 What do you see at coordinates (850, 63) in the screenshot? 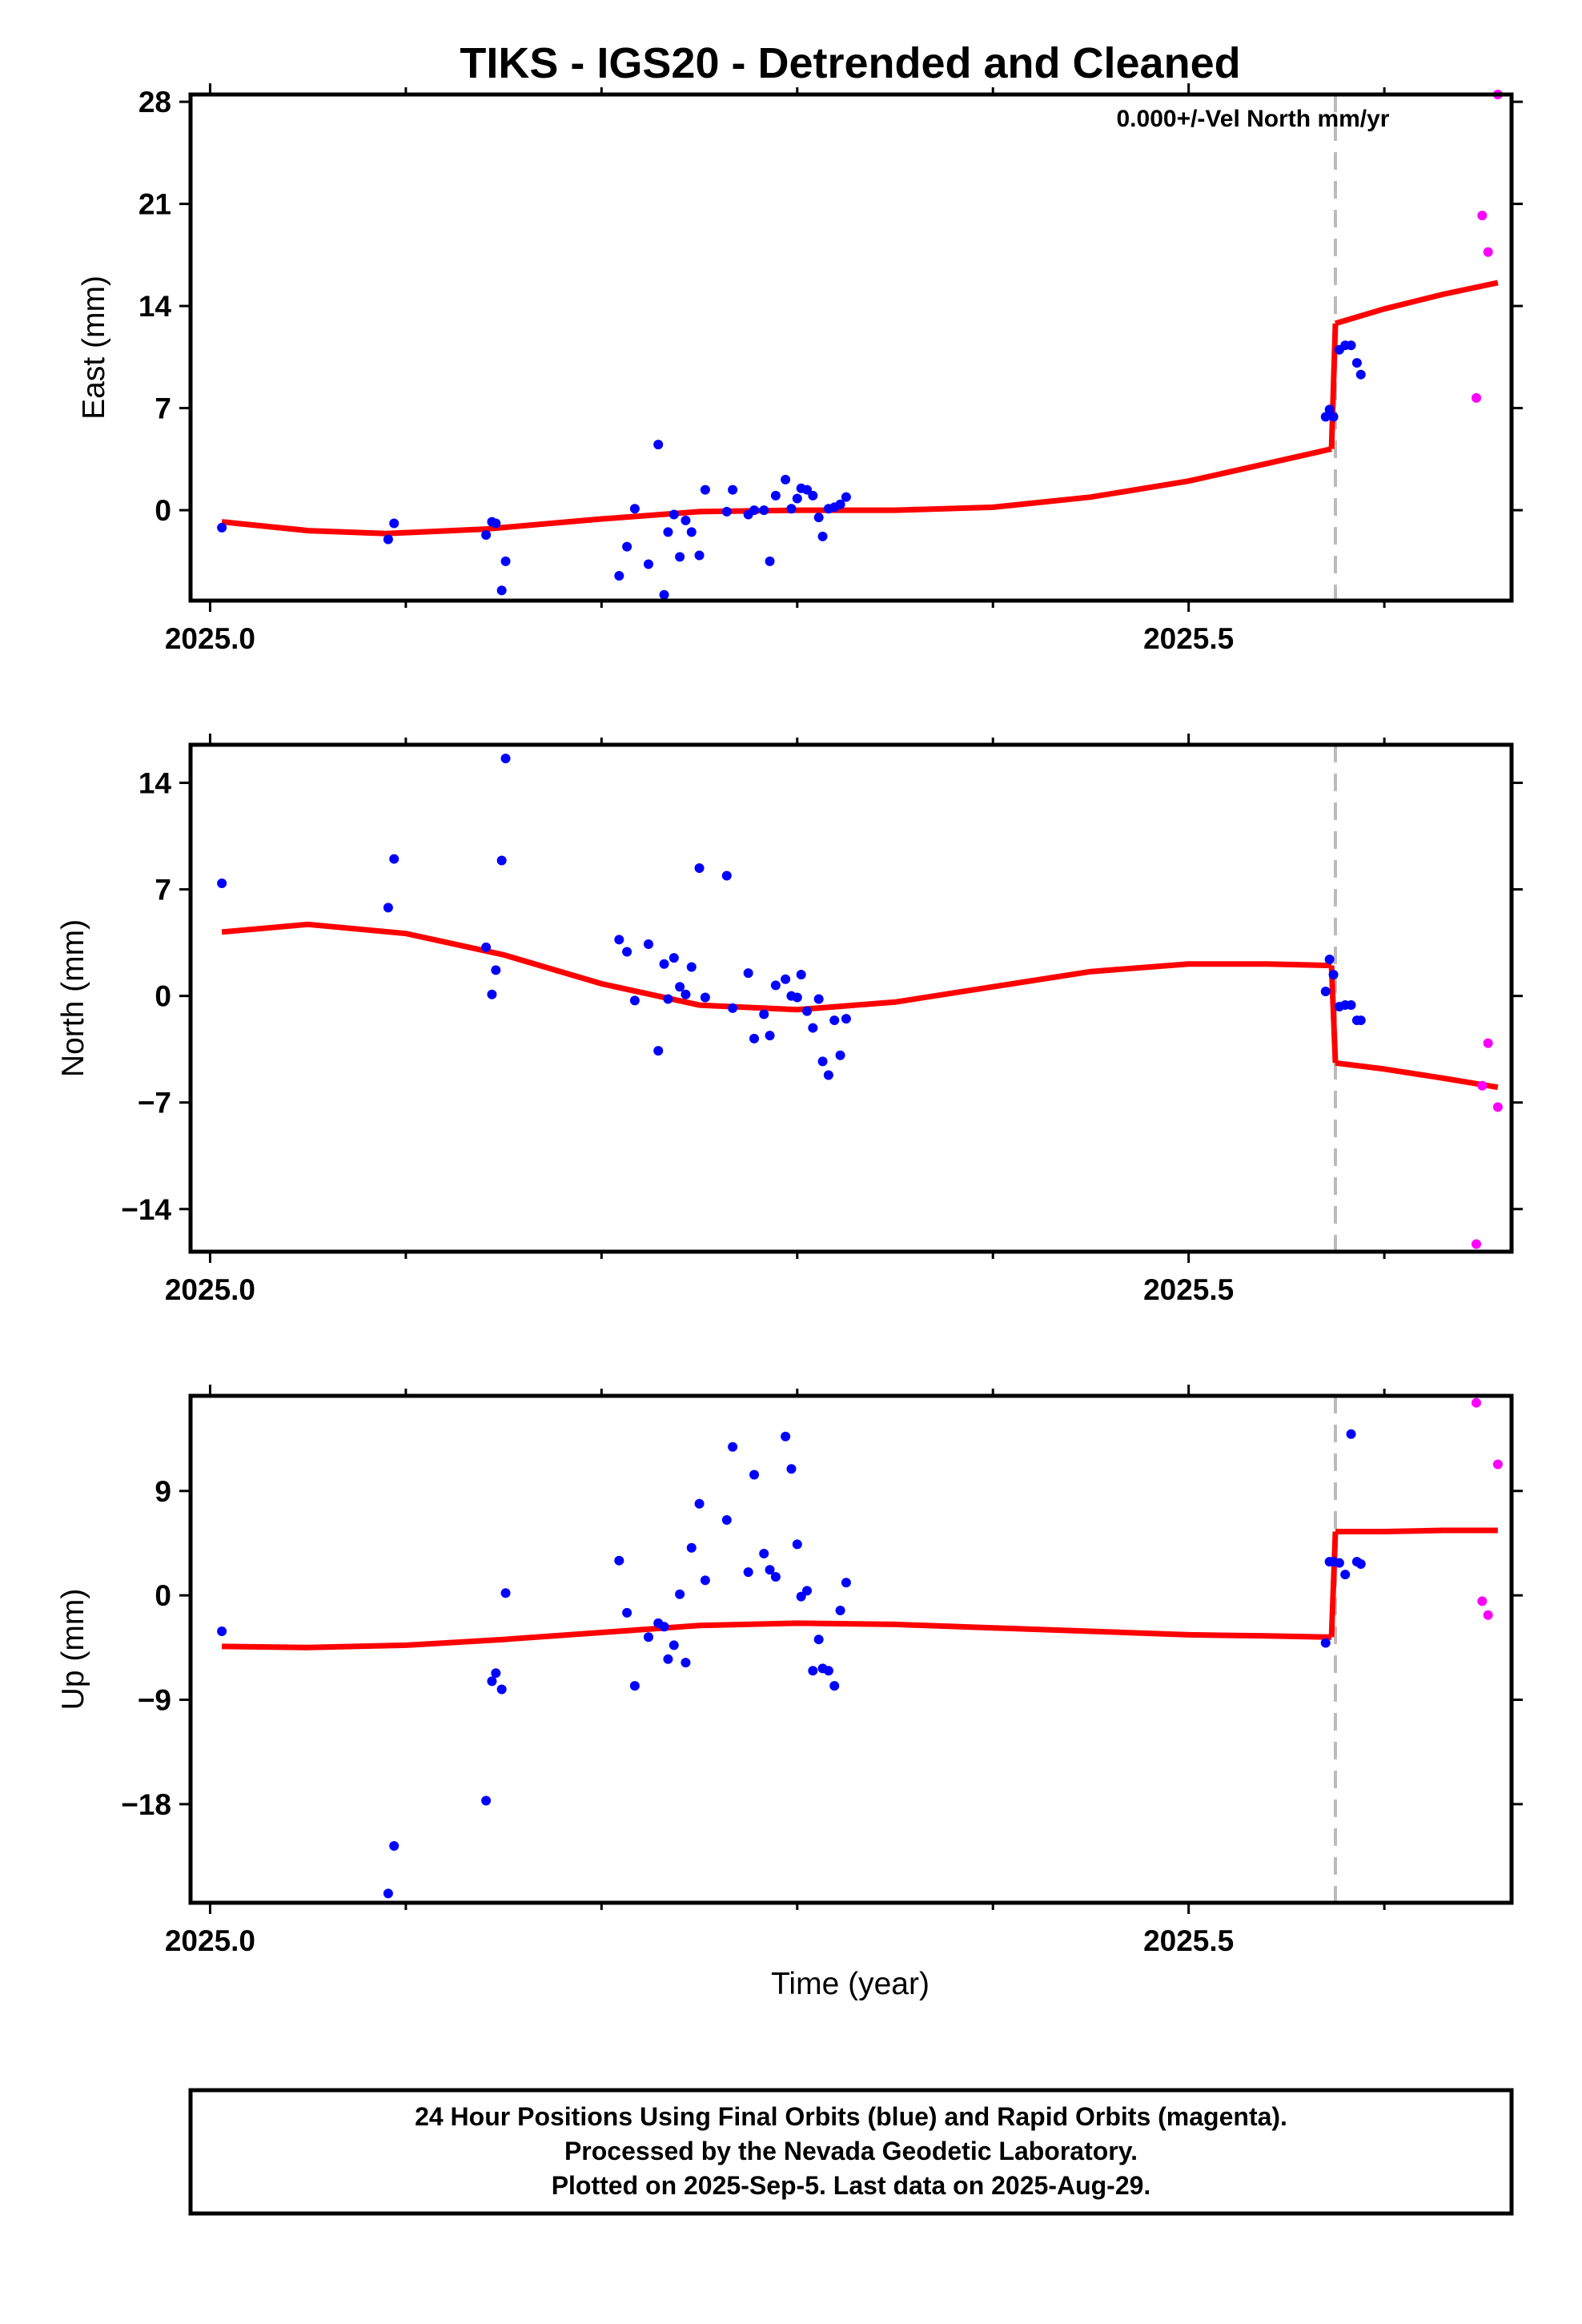
I see `chart-title: TIKS - IGS20 - Detrended and Cleaned` at bounding box center [850, 63].